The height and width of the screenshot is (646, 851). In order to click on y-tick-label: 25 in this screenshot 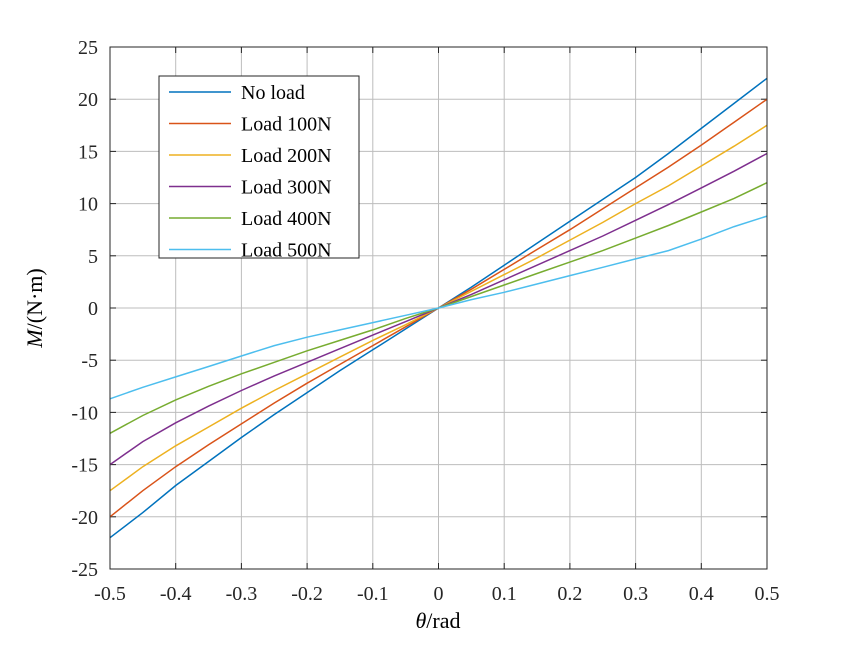, I will do `click(88, 48)`.